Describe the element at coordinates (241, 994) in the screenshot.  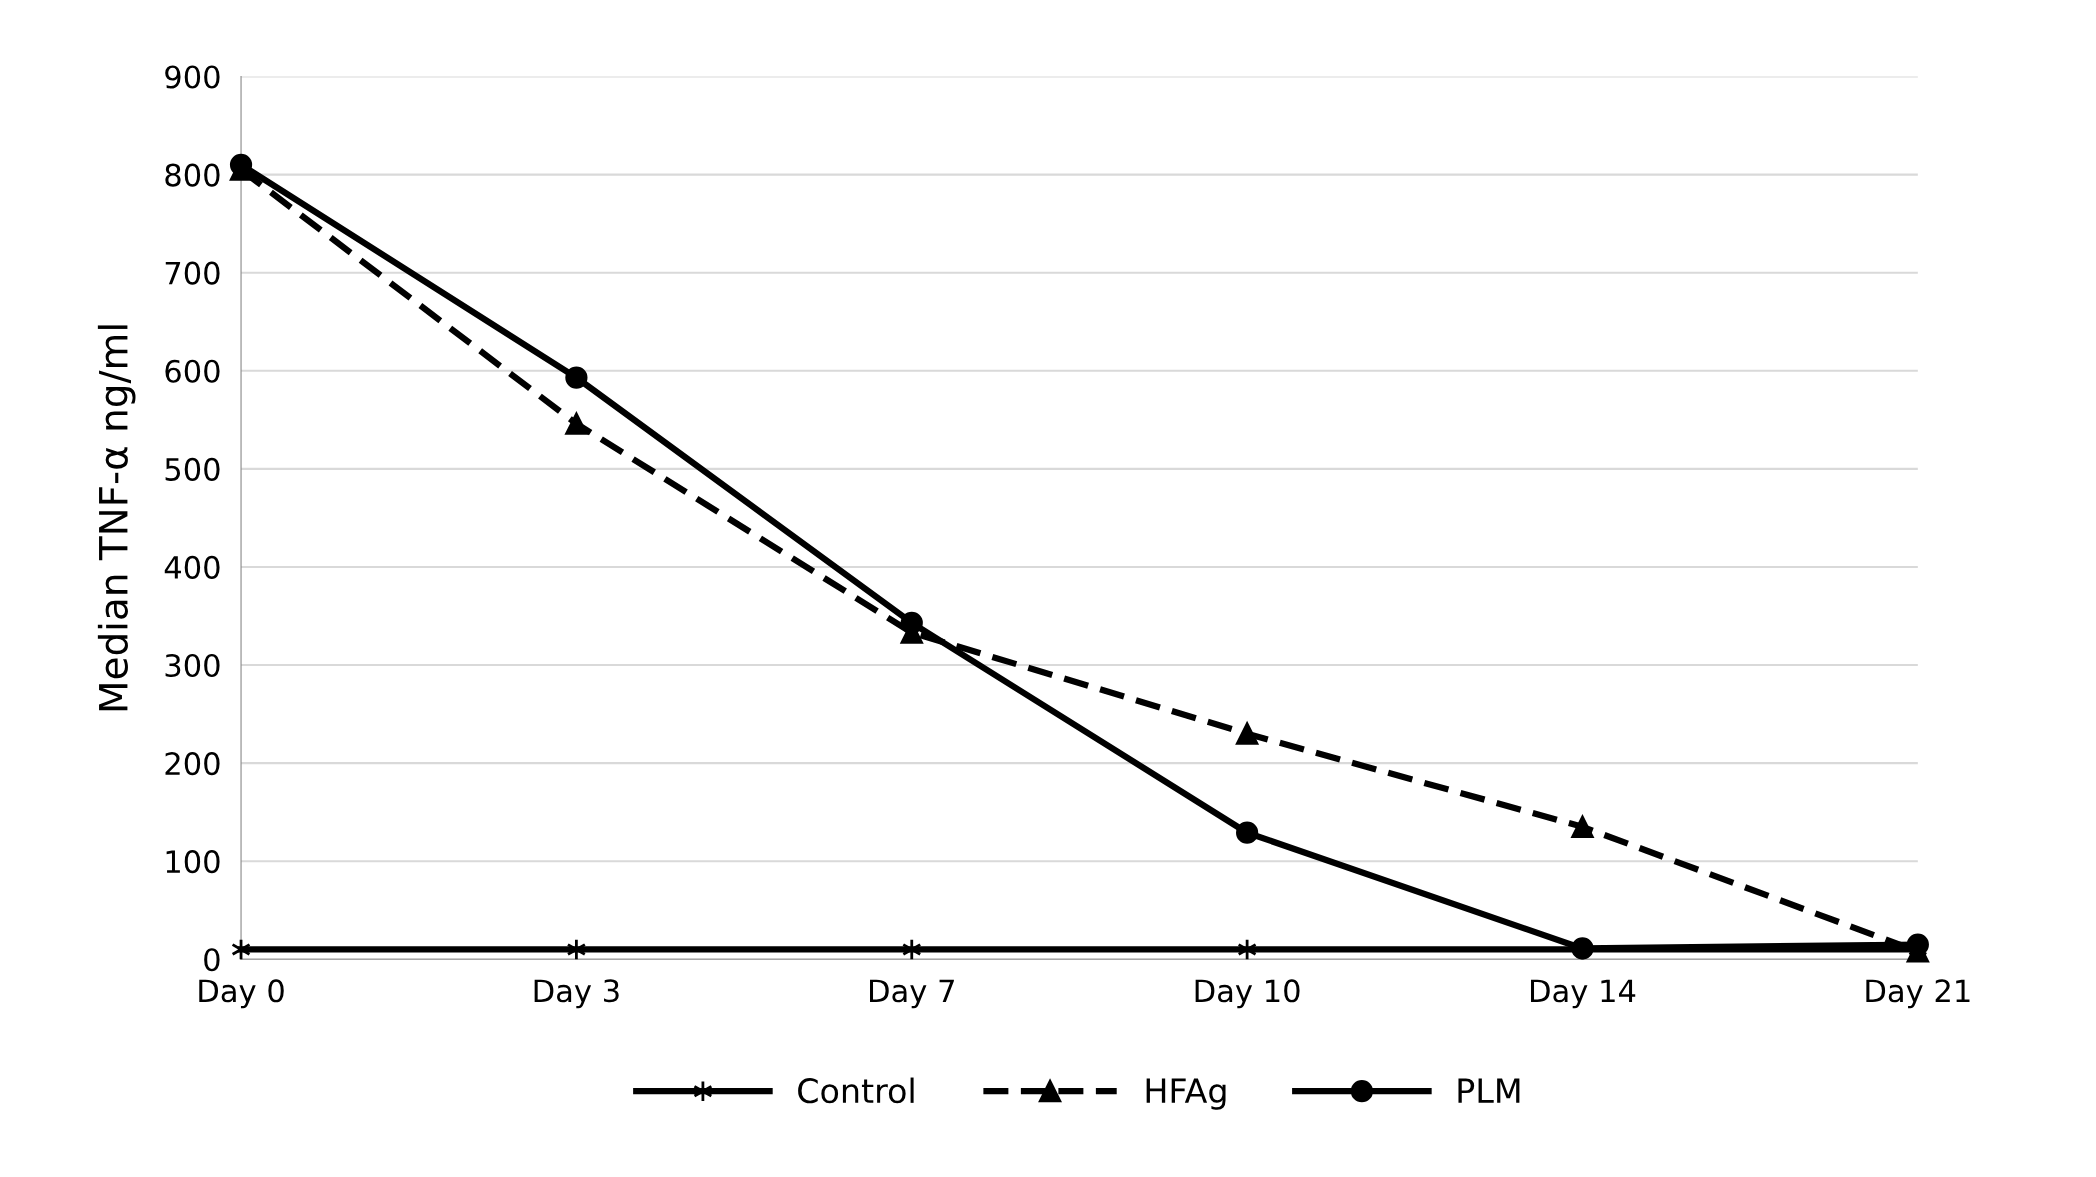
I see `x-tick-label: Day 0` at that location.